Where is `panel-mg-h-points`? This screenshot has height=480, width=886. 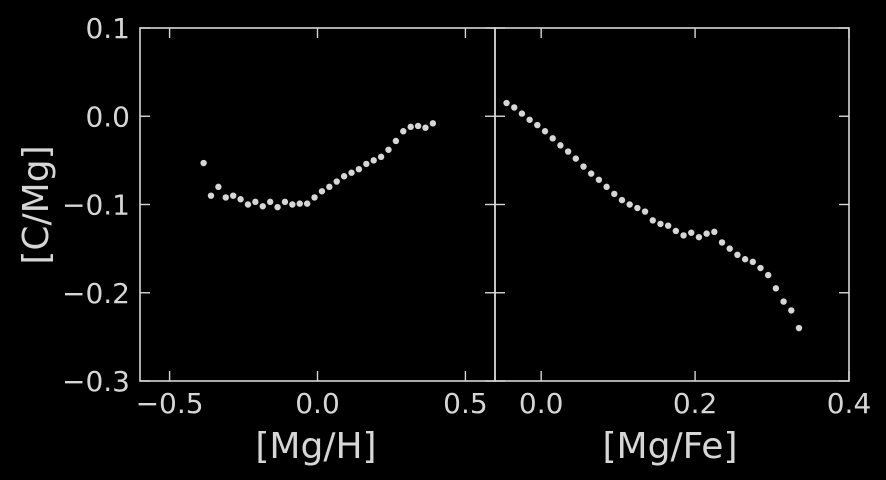 panel-mg-h-points is located at coordinates (318, 165).